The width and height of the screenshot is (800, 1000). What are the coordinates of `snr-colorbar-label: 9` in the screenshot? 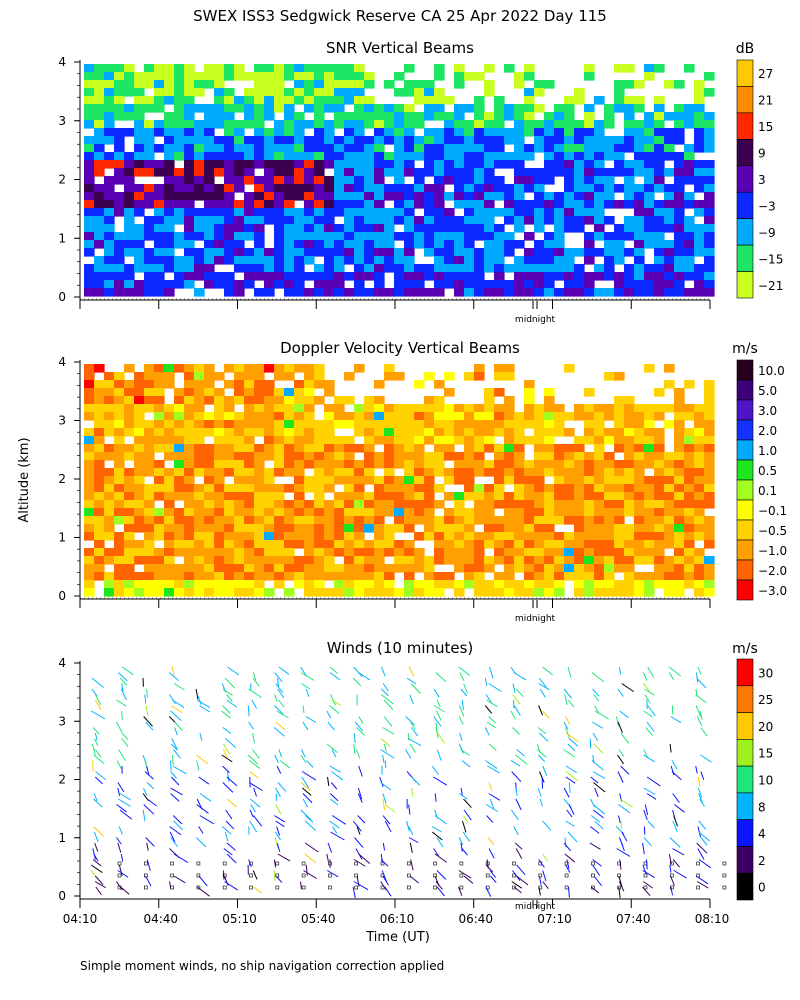 It's located at (762, 154).